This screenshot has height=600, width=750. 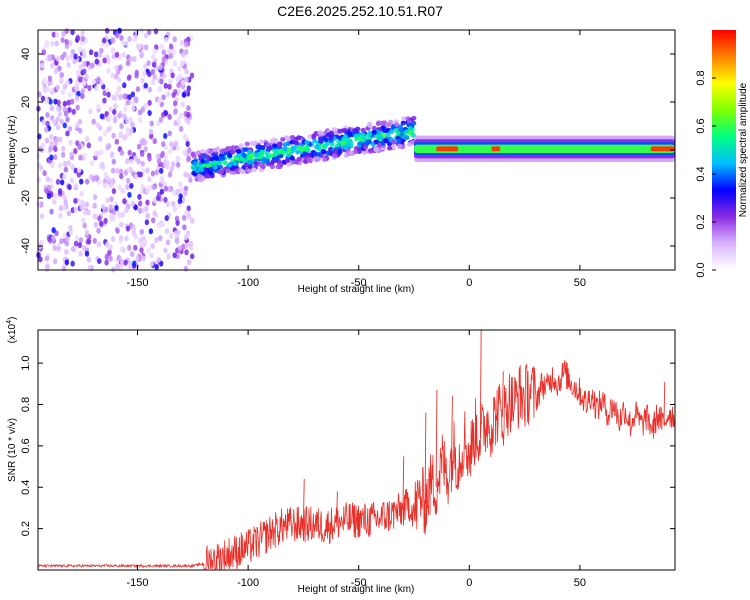 I want to click on snr-y-tick-label: 0.2, so click(x=26, y=528).